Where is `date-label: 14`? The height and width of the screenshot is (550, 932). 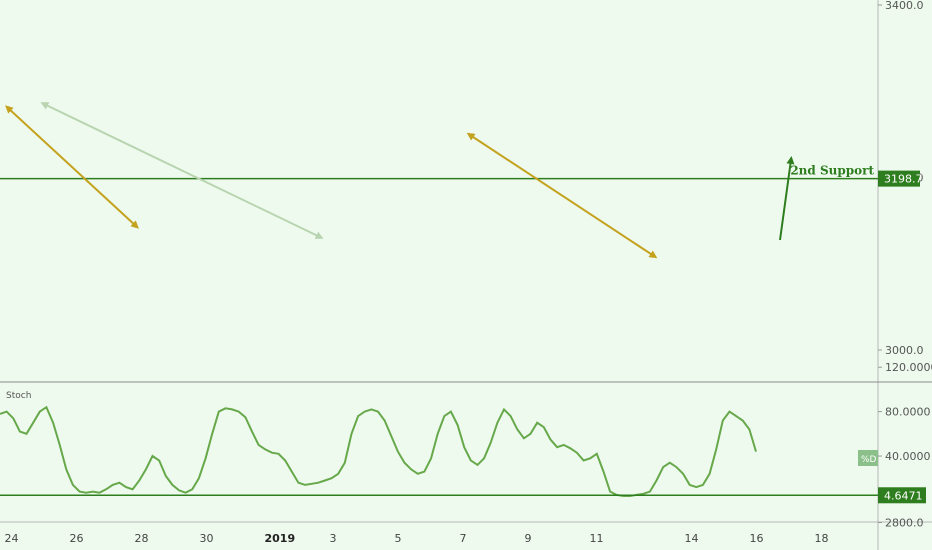 date-label: 14 is located at coordinates (692, 538).